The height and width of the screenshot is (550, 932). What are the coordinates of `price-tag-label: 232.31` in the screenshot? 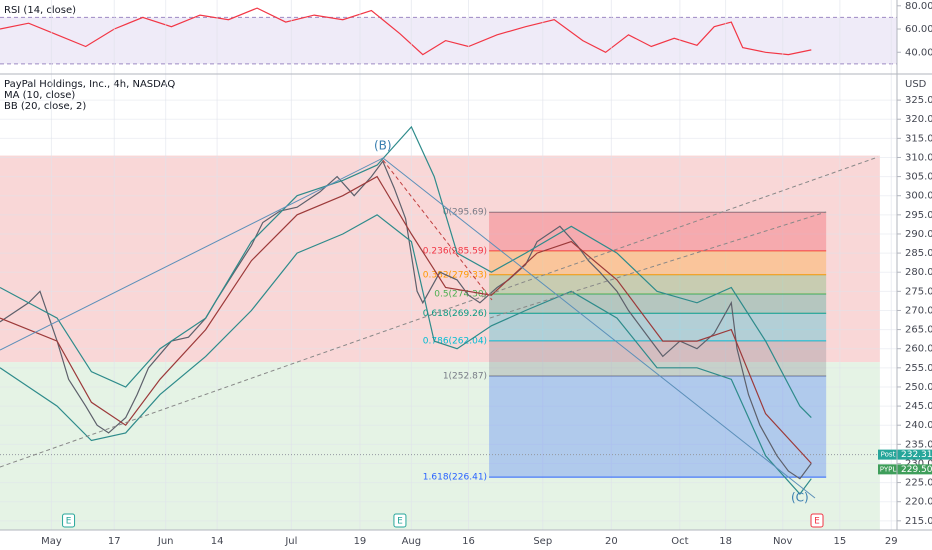 It's located at (916, 455).